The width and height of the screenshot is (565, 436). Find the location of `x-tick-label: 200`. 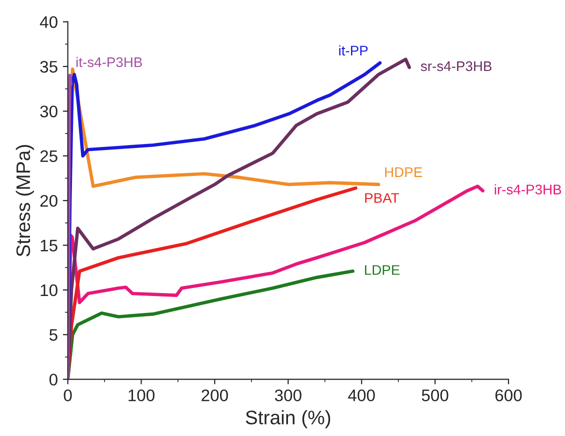

x-tick-label: 200 is located at coordinates (215, 395).